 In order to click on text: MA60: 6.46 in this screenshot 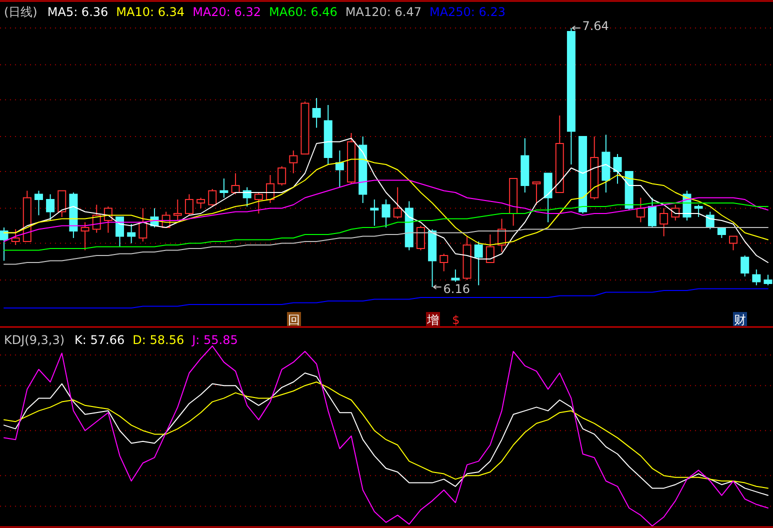, I will do `click(303, 12)`.